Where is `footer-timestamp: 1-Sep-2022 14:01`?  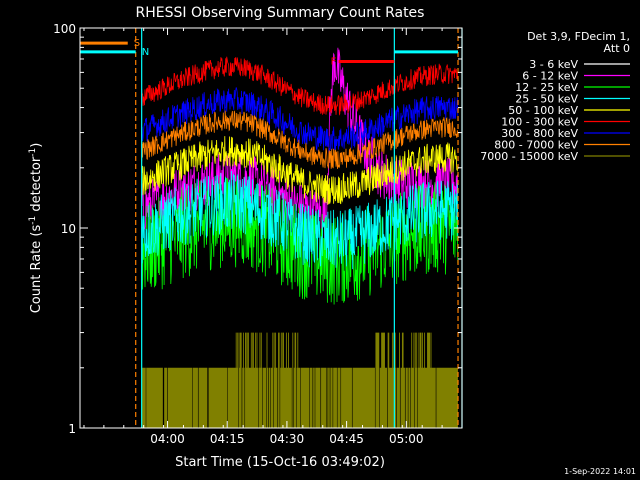
footer-timestamp: 1-Sep-2022 14:01 is located at coordinates (600, 471).